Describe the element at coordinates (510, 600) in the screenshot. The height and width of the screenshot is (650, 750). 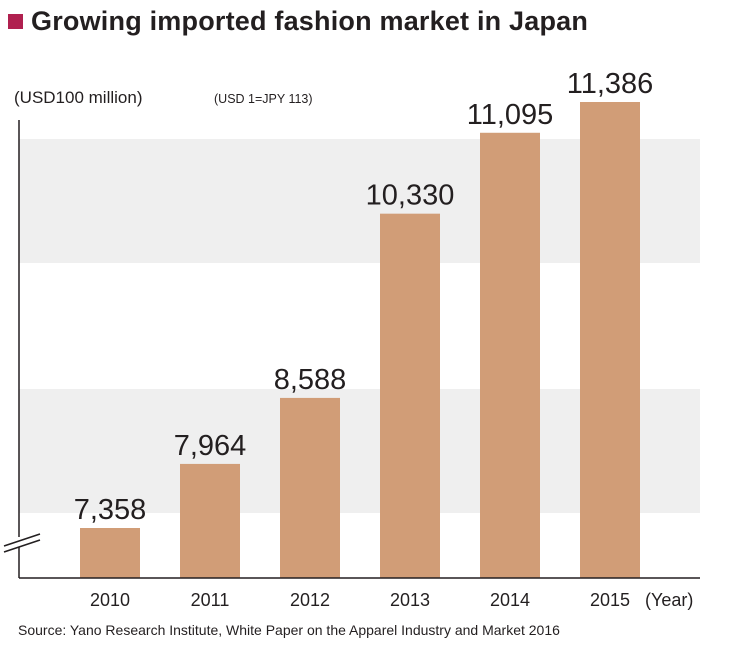
I see `x-tick-2014: 2014` at that location.